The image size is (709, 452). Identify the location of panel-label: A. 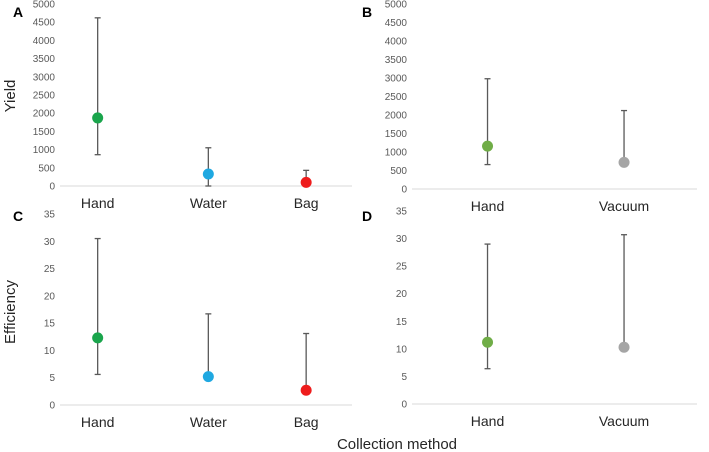
(18, 12).